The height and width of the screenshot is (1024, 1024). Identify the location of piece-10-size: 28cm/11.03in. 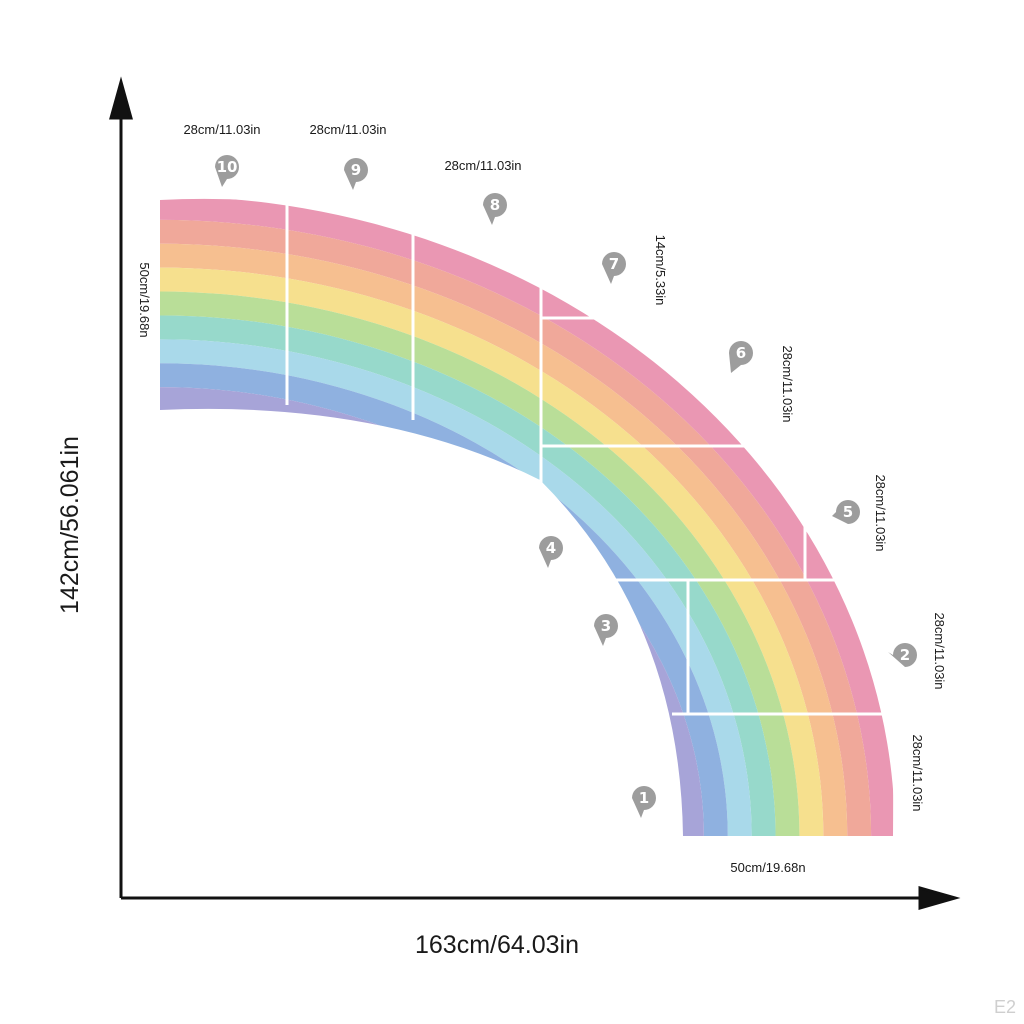
(221, 129).